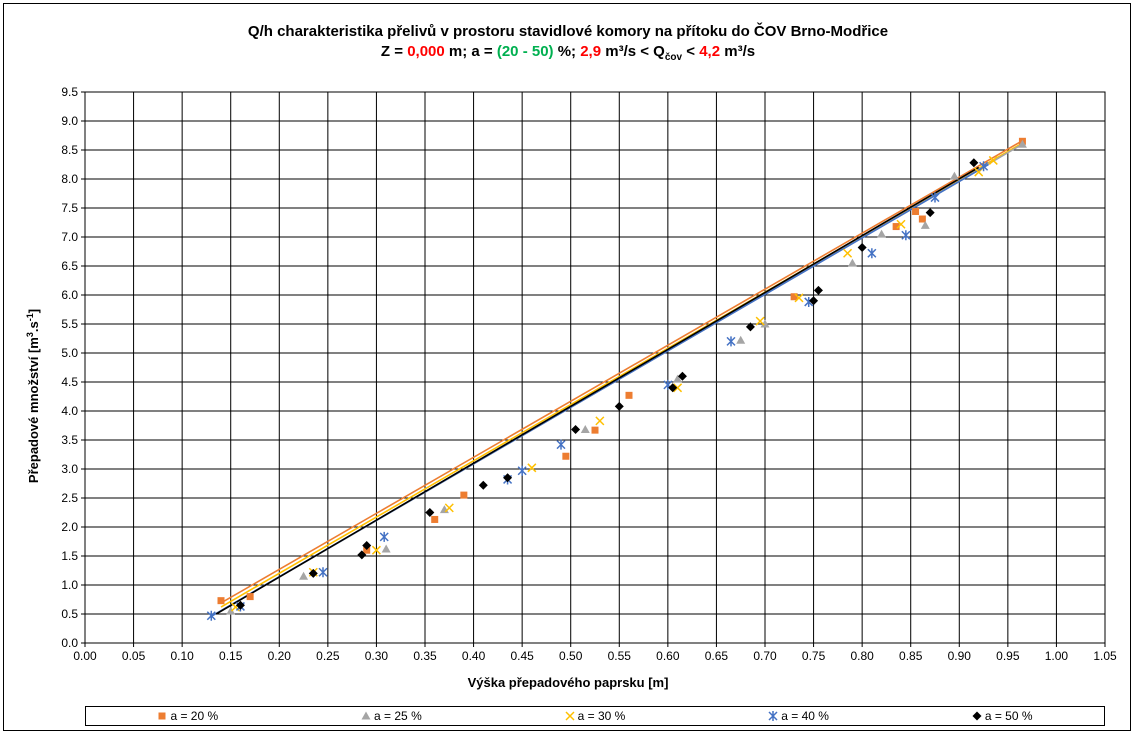 This screenshot has height=735, width=1136. I want to click on y-axis-label: Přepadové množství [m3.s-1], so click(33, 396).